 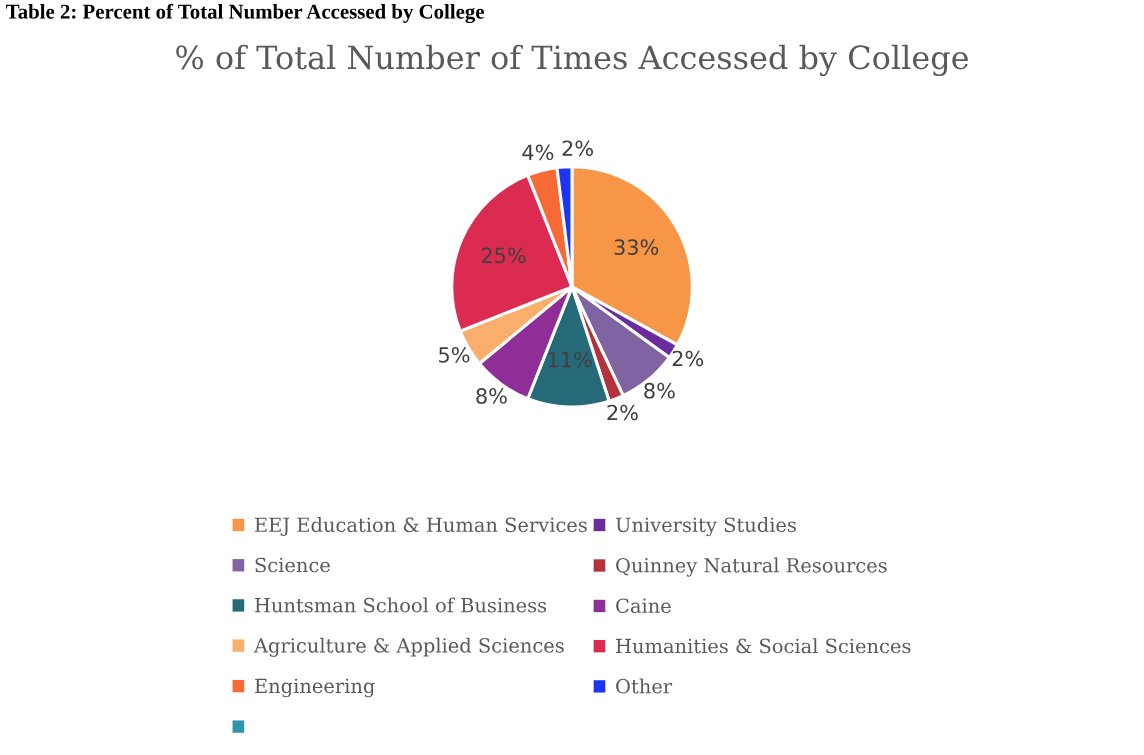 What do you see at coordinates (401, 605) in the screenshot?
I see `legend-label: Huntsman School of Business` at bounding box center [401, 605].